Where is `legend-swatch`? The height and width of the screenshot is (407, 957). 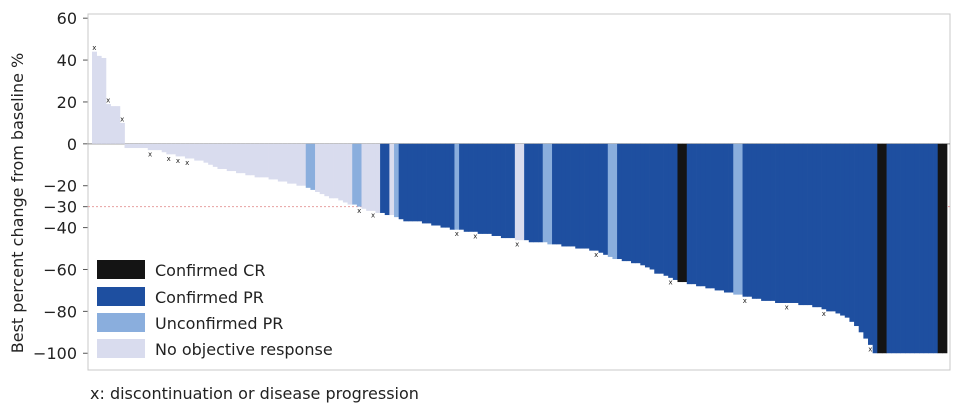 legend-swatch is located at coordinates (121, 348).